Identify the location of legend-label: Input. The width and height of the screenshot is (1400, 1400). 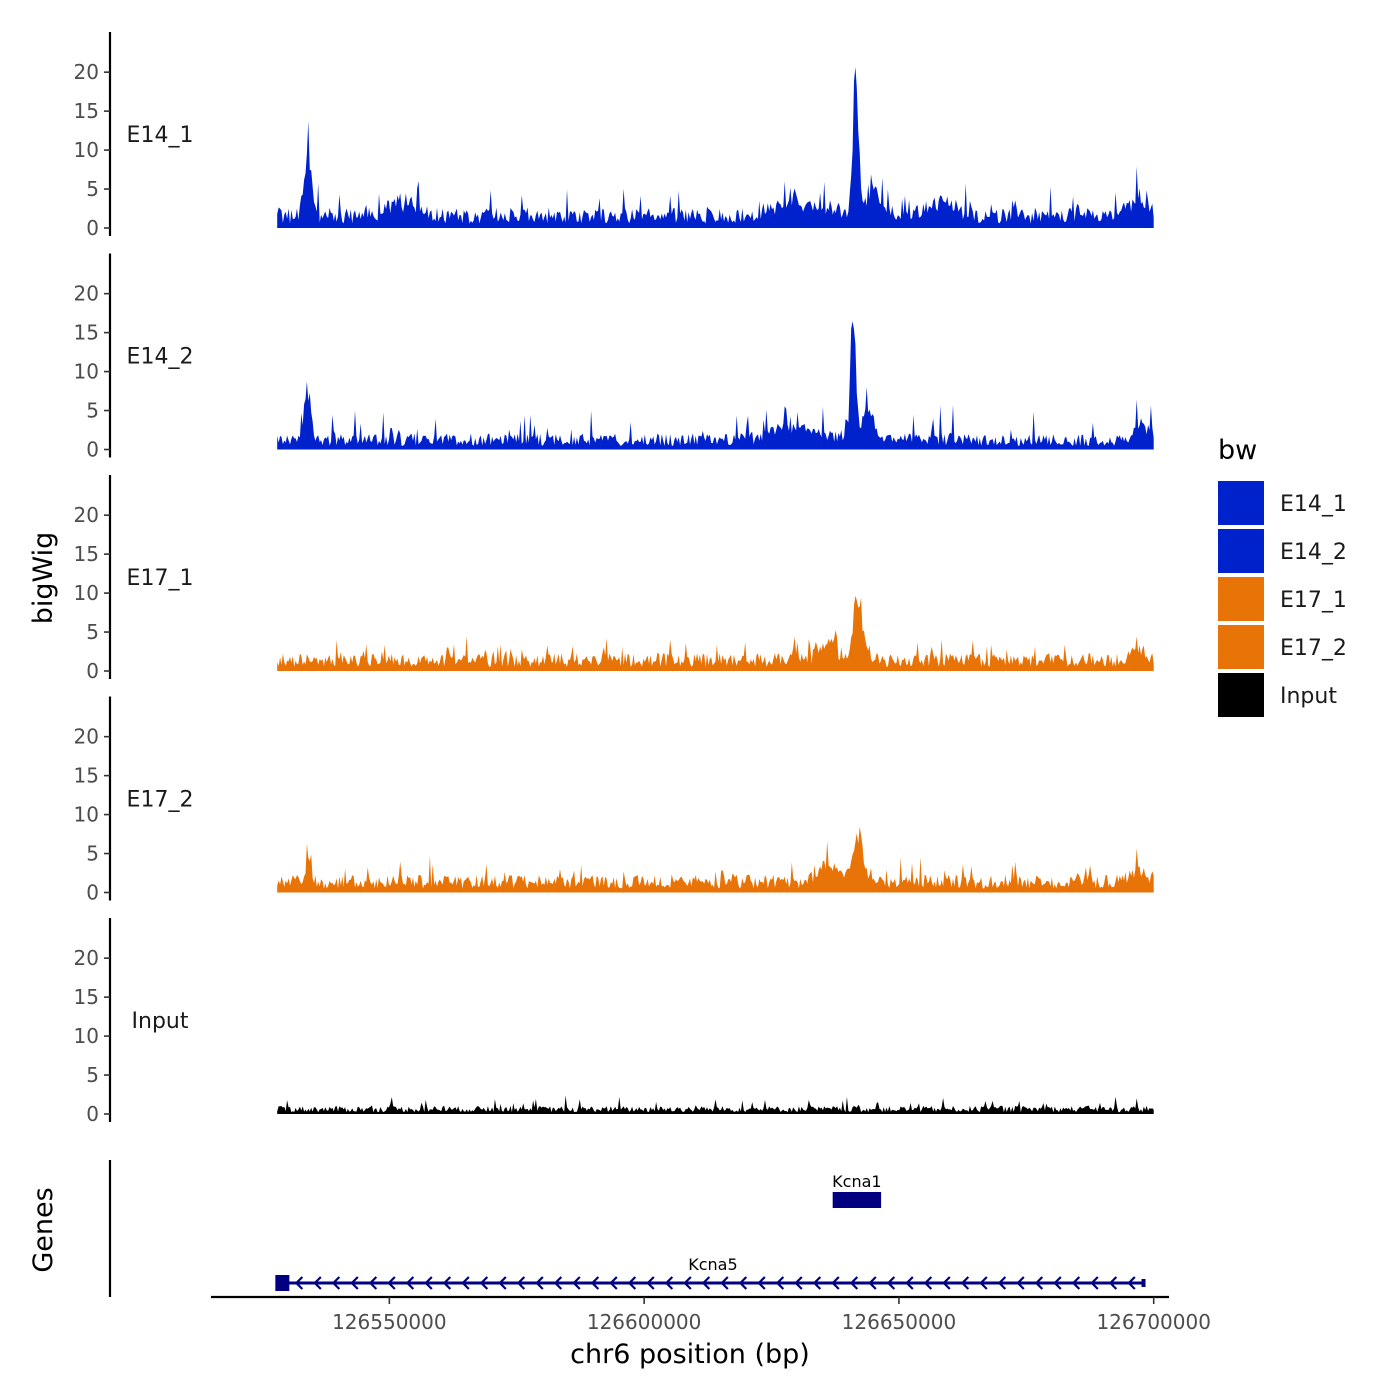
(1308, 696).